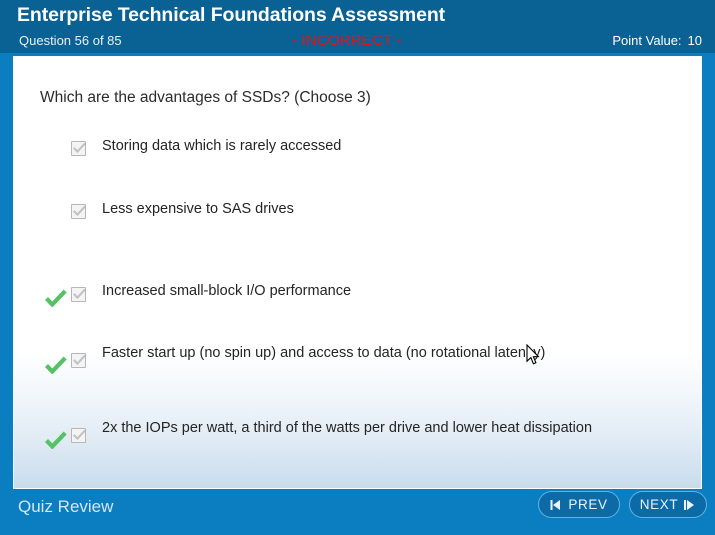  I want to click on point-value-number: 10, so click(694, 40).